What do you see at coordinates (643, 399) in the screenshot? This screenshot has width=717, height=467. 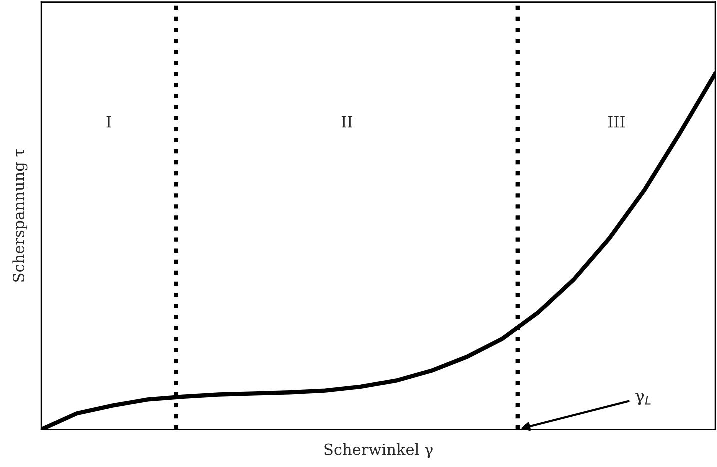 I see `annotation: γ$_{L}$` at bounding box center [643, 399].